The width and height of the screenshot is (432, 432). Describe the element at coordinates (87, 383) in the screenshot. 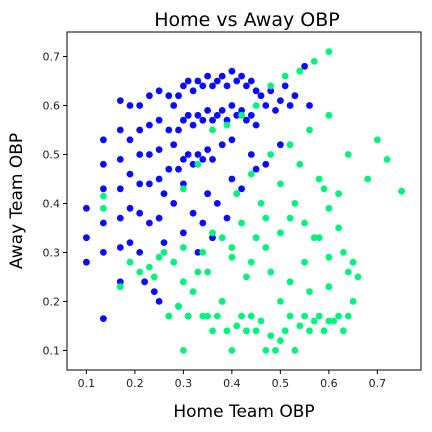

I see `x-tick-label: 0.1` at that location.